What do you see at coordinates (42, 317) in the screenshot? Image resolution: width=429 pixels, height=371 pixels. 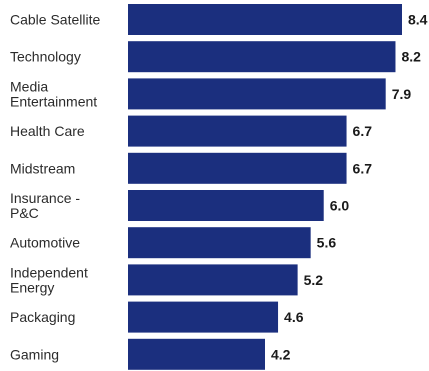 I see `category-label: Packaging` at bounding box center [42, 317].